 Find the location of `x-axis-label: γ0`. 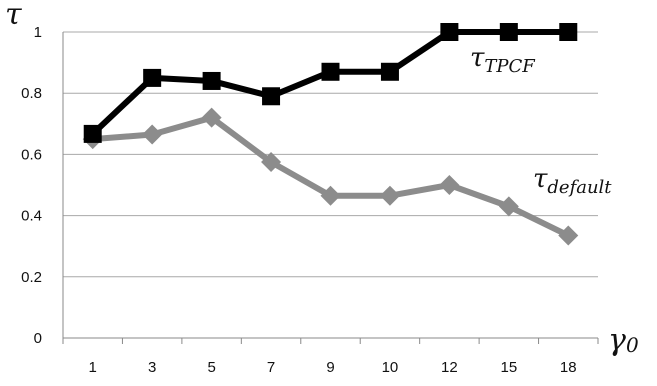

x-axis-label: γ0 is located at coordinates (623, 340).